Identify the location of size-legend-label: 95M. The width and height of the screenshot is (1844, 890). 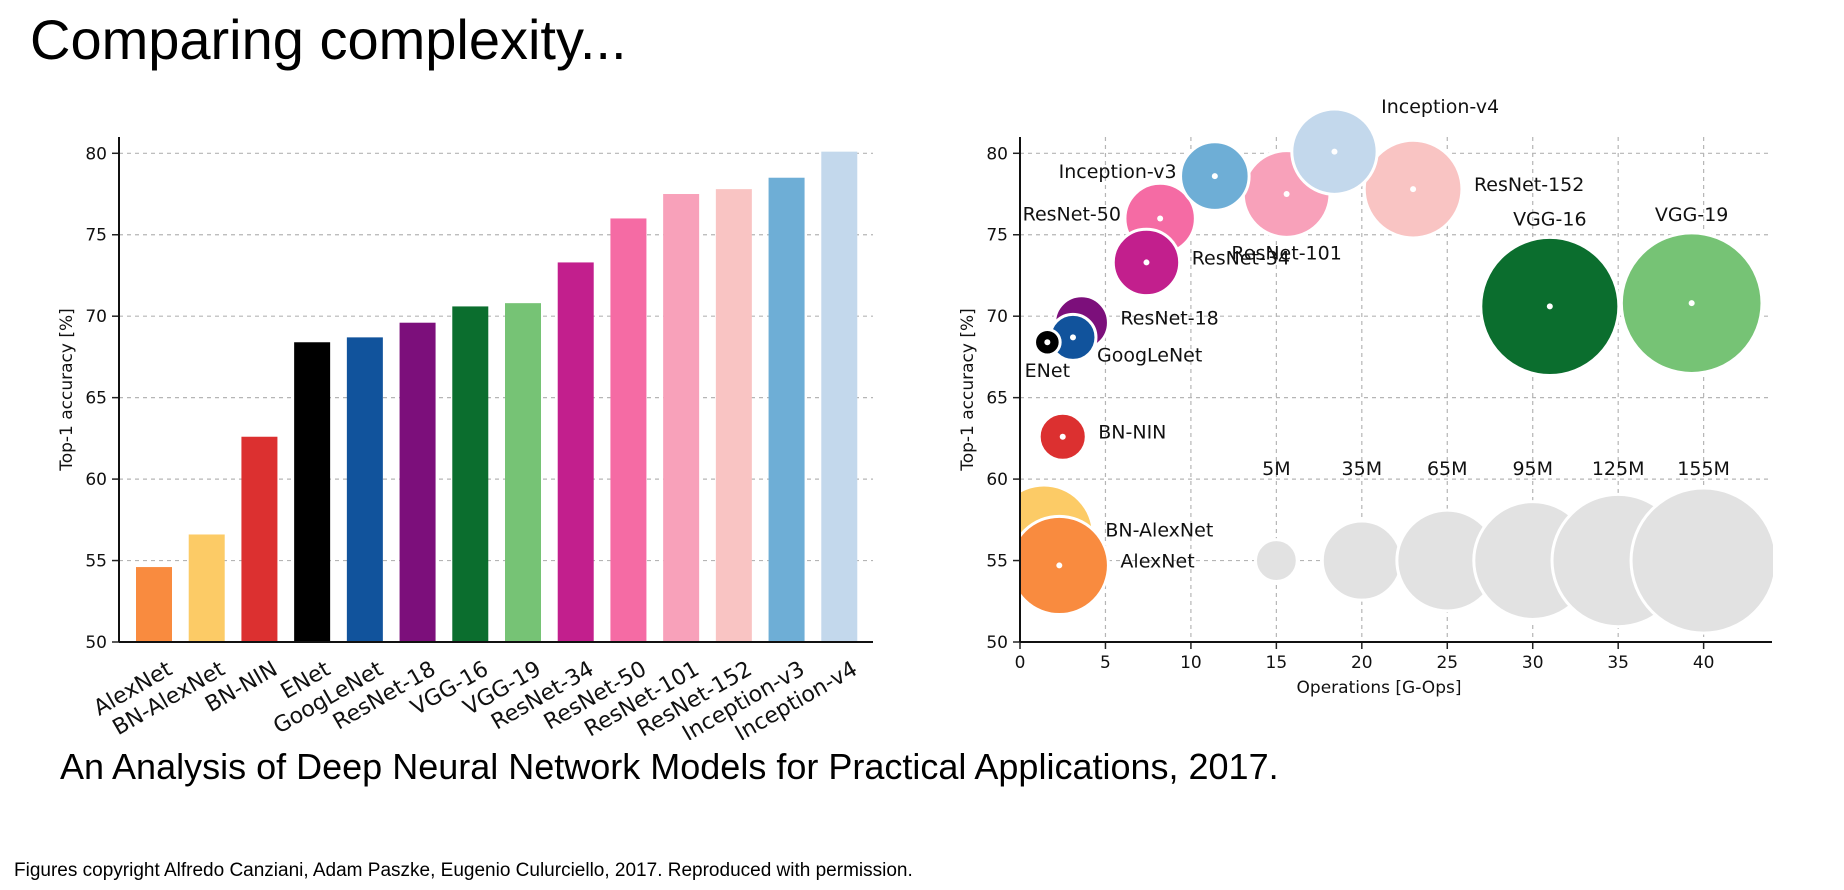
(1532, 469).